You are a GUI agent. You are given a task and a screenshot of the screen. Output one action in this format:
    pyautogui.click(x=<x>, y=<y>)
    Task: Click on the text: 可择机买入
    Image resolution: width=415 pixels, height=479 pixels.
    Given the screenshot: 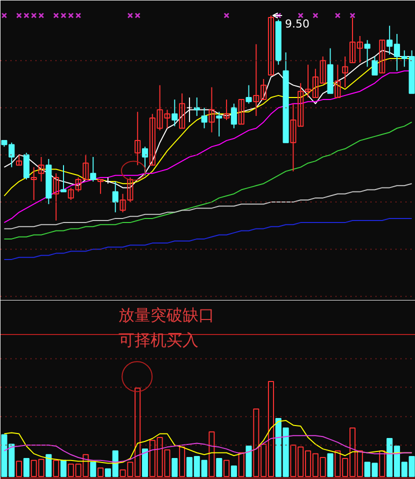 What is the action you would take?
    pyautogui.click(x=158, y=340)
    